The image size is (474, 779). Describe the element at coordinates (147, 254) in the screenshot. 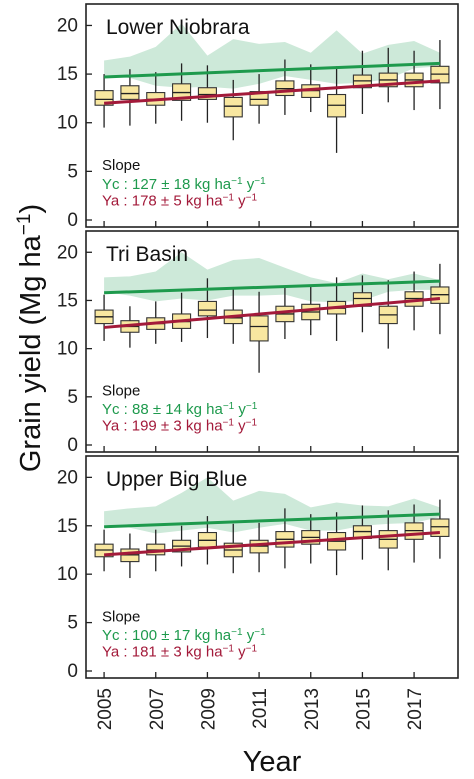

I see `panel-title: Tri Basin` at that location.